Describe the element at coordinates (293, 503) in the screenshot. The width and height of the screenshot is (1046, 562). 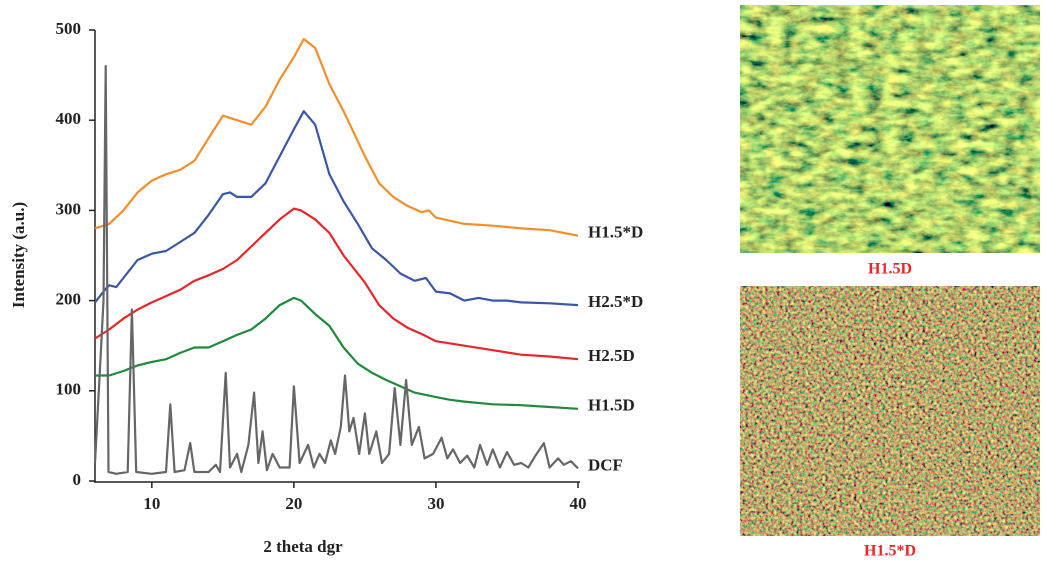
I see `x-tick-label: 20` at that location.